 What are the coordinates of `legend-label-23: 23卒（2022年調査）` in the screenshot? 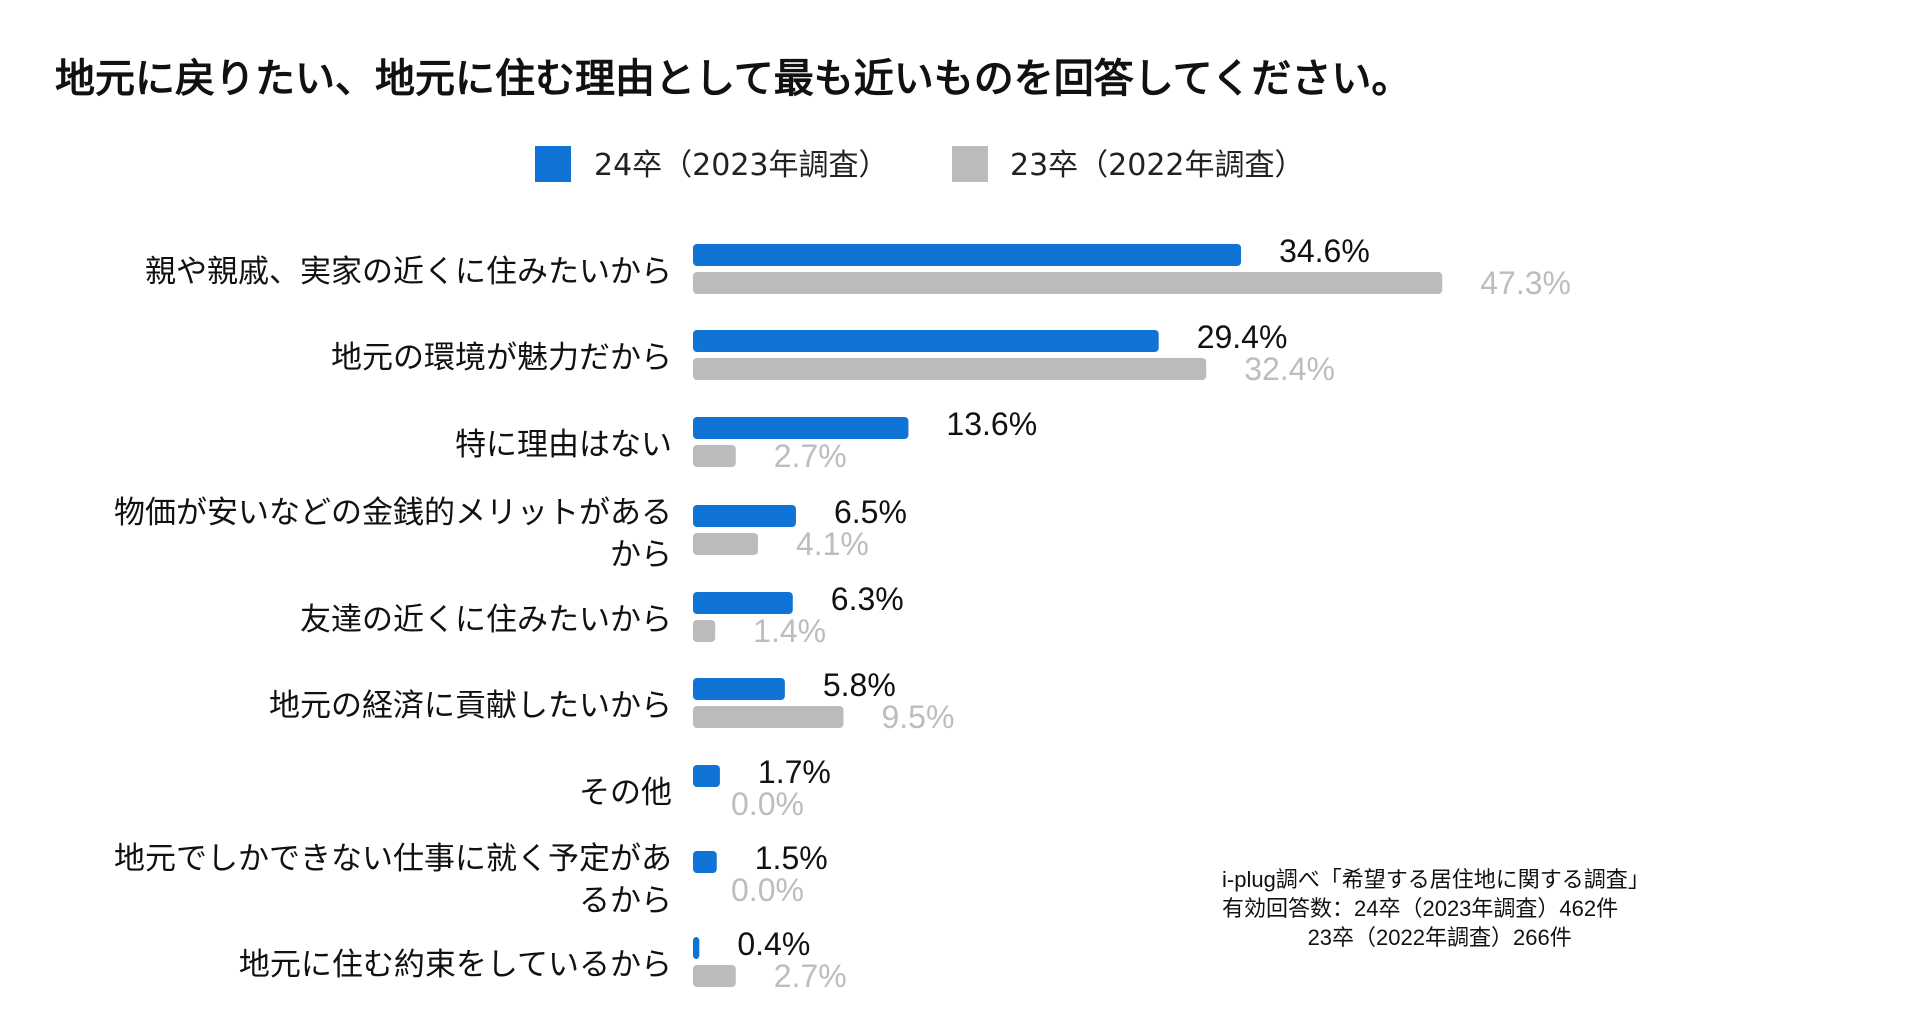 It's located at (1157, 165).